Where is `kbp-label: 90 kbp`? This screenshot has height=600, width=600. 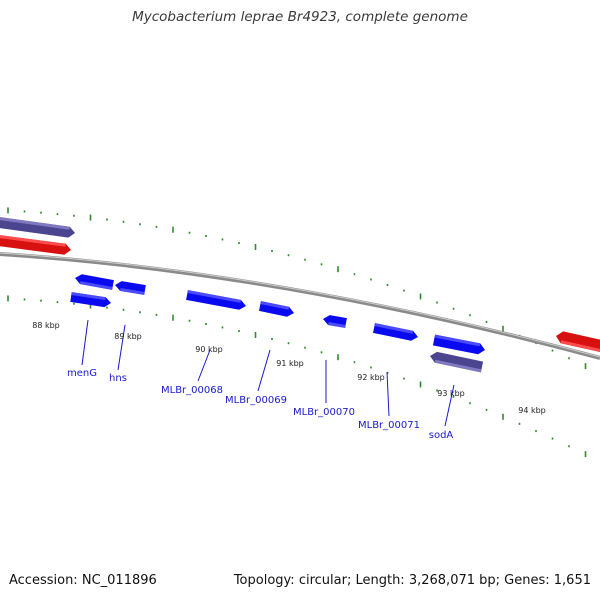 kbp-label: 90 kbp is located at coordinates (209, 349).